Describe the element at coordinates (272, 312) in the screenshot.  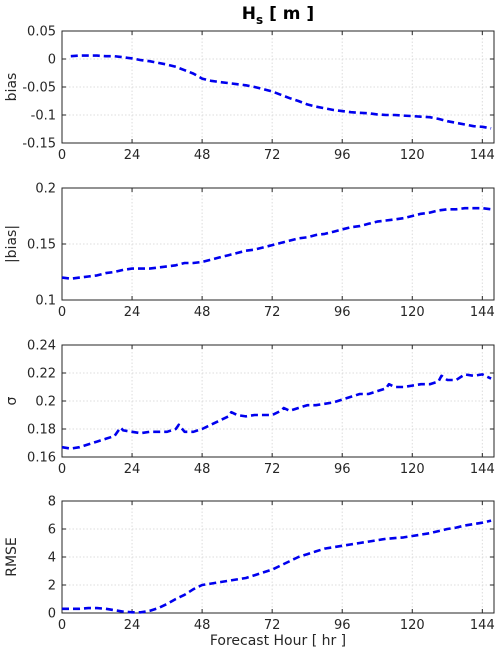
I see `x-tick-label: 72` at that location.